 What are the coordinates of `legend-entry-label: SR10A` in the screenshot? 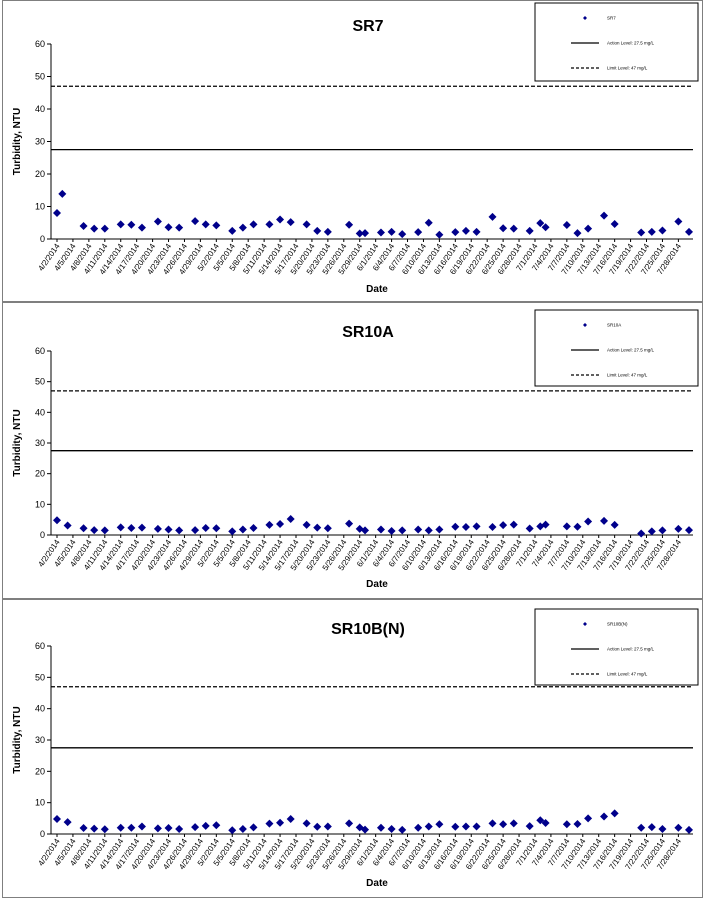 It's located at (614, 325).